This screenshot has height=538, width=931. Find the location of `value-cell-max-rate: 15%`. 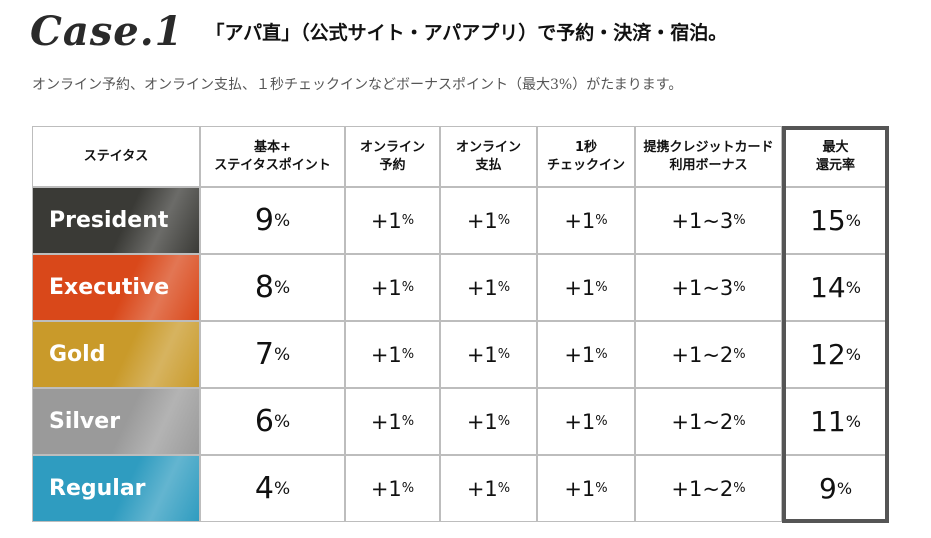

value-cell-max-rate: 15% is located at coordinates (835, 220).